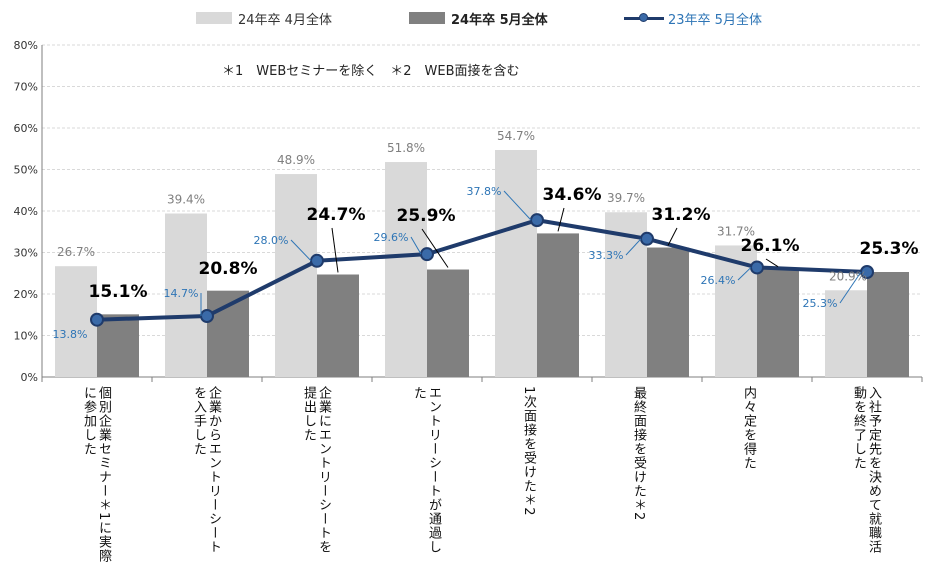 This screenshot has width=942, height=581. Describe the element at coordinates (206, 470) in the screenshot. I see `x-category-label: 企業からエントリーシートを入手した` at that location.